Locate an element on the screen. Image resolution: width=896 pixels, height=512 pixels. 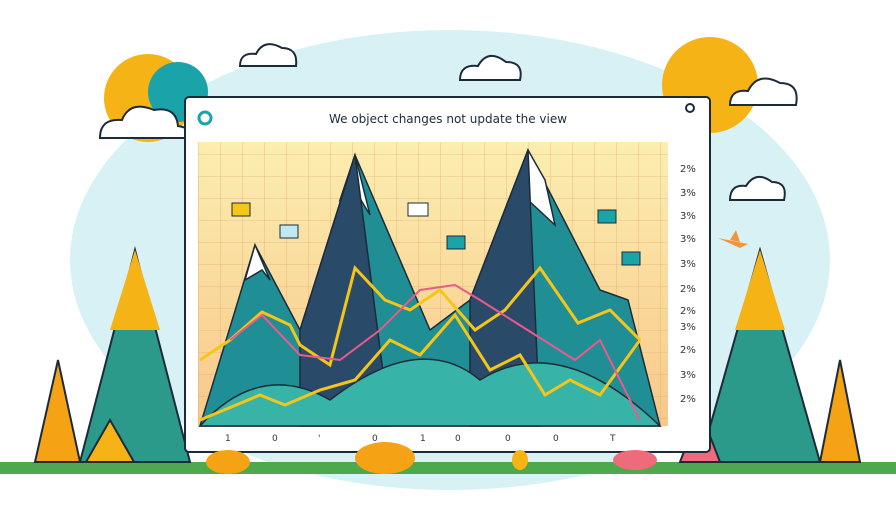
bottom-labels: 1 0 ' 0 1 0 0 0 T is located at coordinates (420, 439).